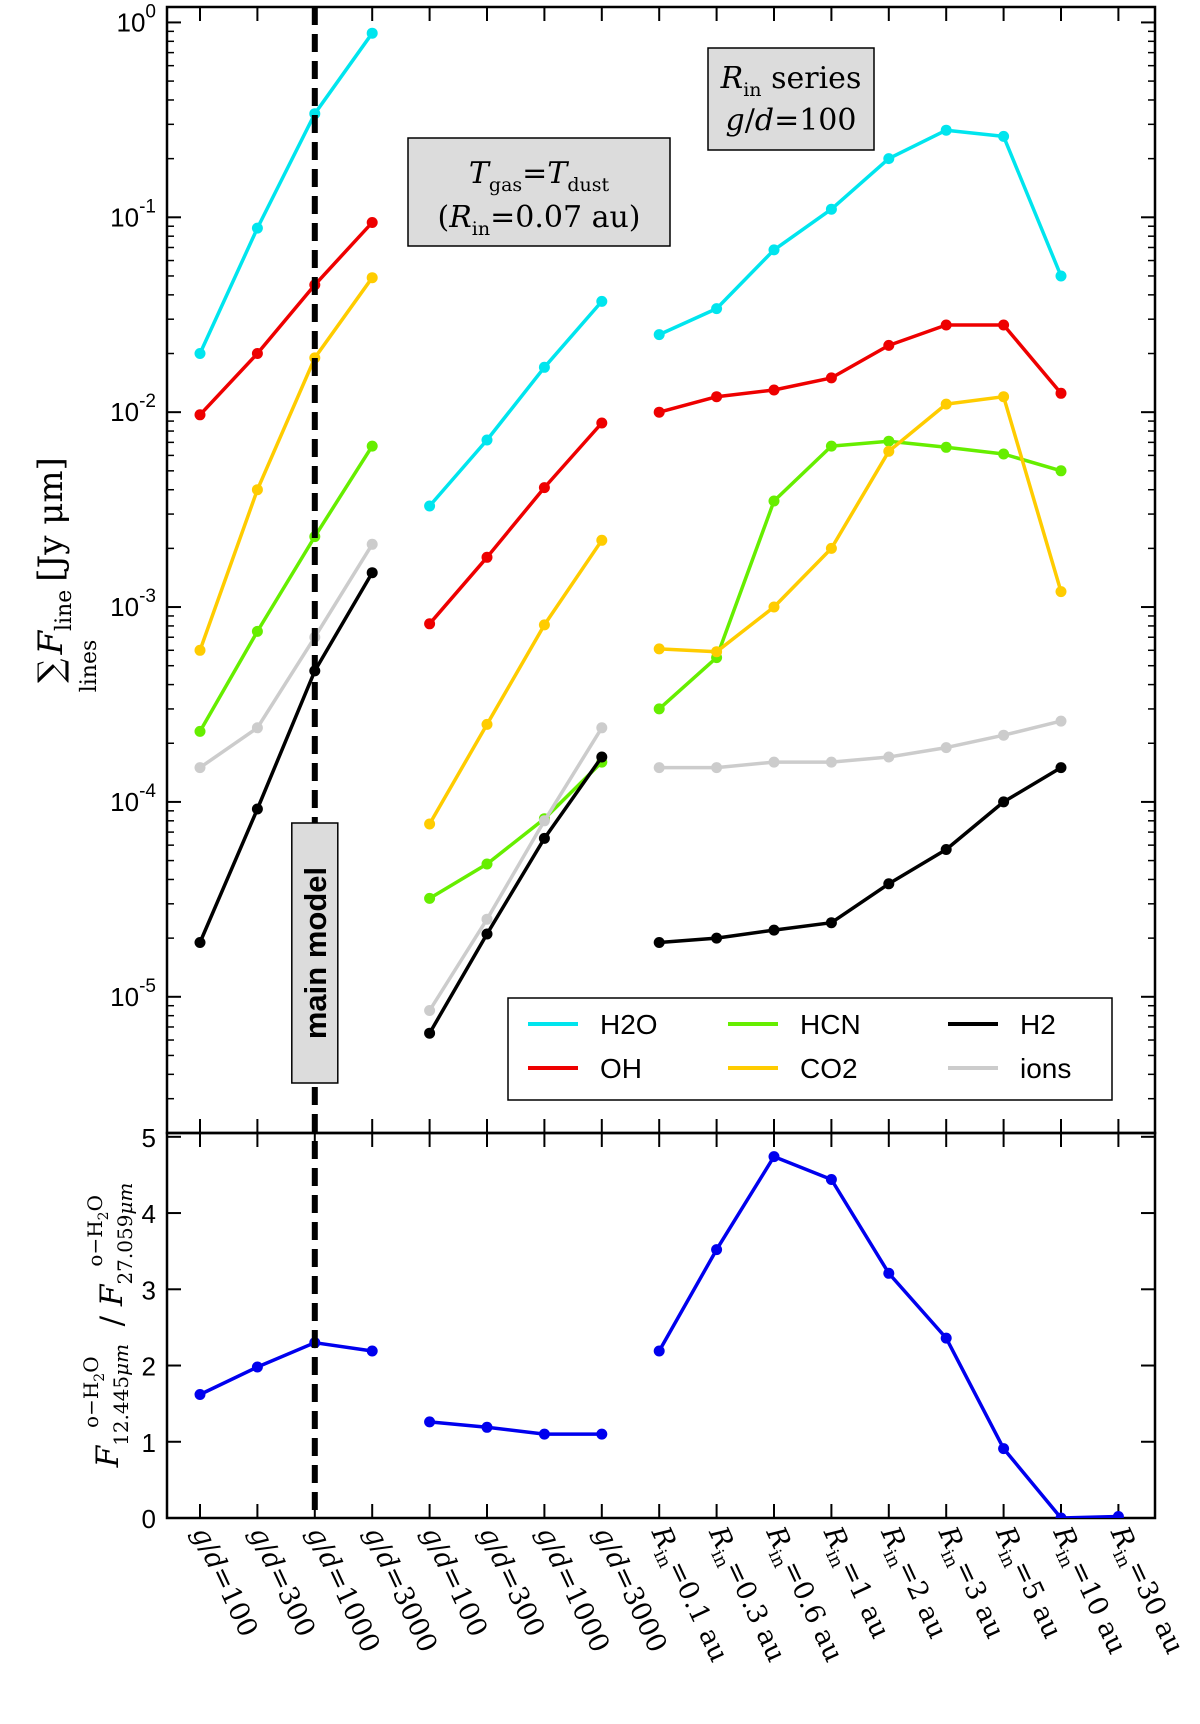  I want to click on ytick-label: 10⁰, so click(137, 19).